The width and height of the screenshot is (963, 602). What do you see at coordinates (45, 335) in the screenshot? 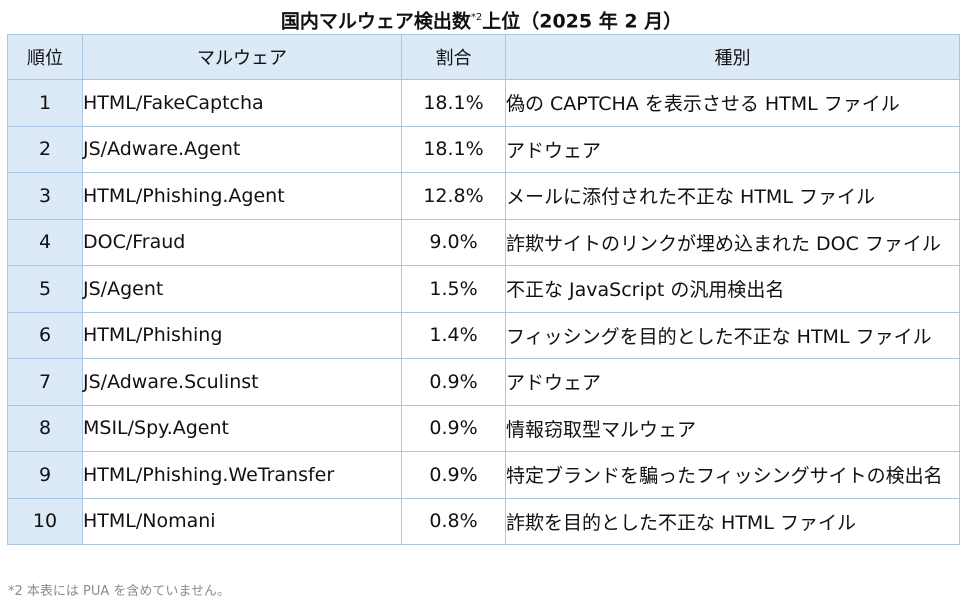
I see `rank-cell: 6` at bounding box center [45, 335].